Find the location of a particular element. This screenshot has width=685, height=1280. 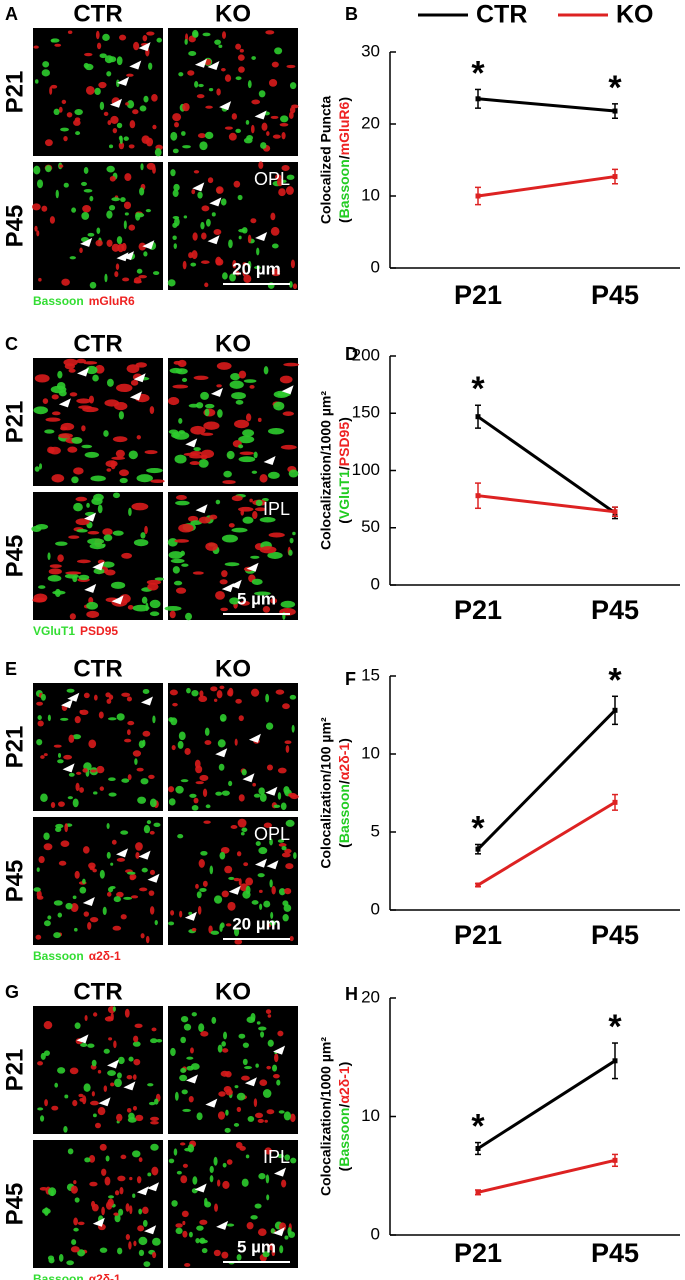

y-axis-label-part: / is located at coordinates (344, 468).